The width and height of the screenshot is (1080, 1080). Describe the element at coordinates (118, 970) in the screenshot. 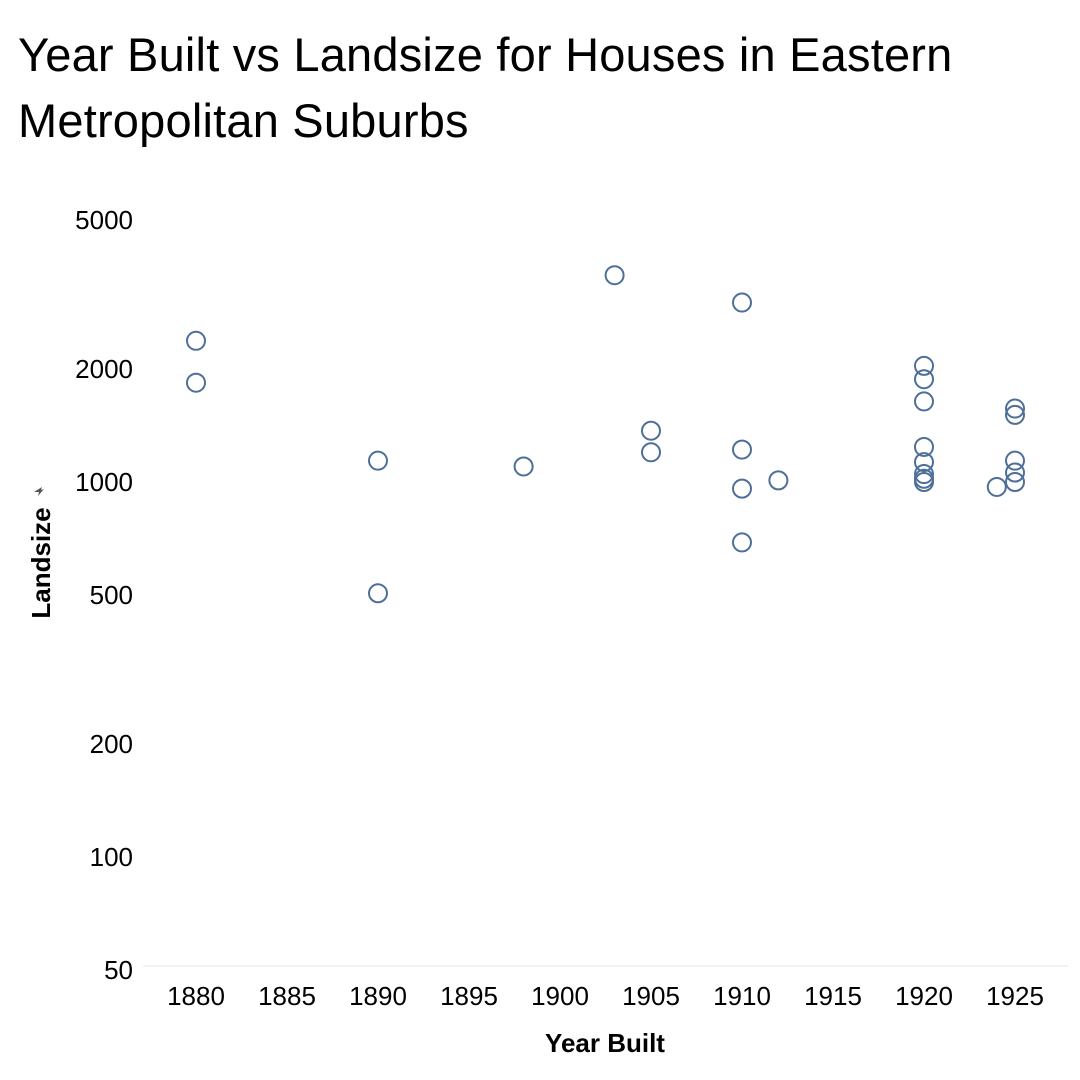

I see `y-tick-label: 50` at that location.